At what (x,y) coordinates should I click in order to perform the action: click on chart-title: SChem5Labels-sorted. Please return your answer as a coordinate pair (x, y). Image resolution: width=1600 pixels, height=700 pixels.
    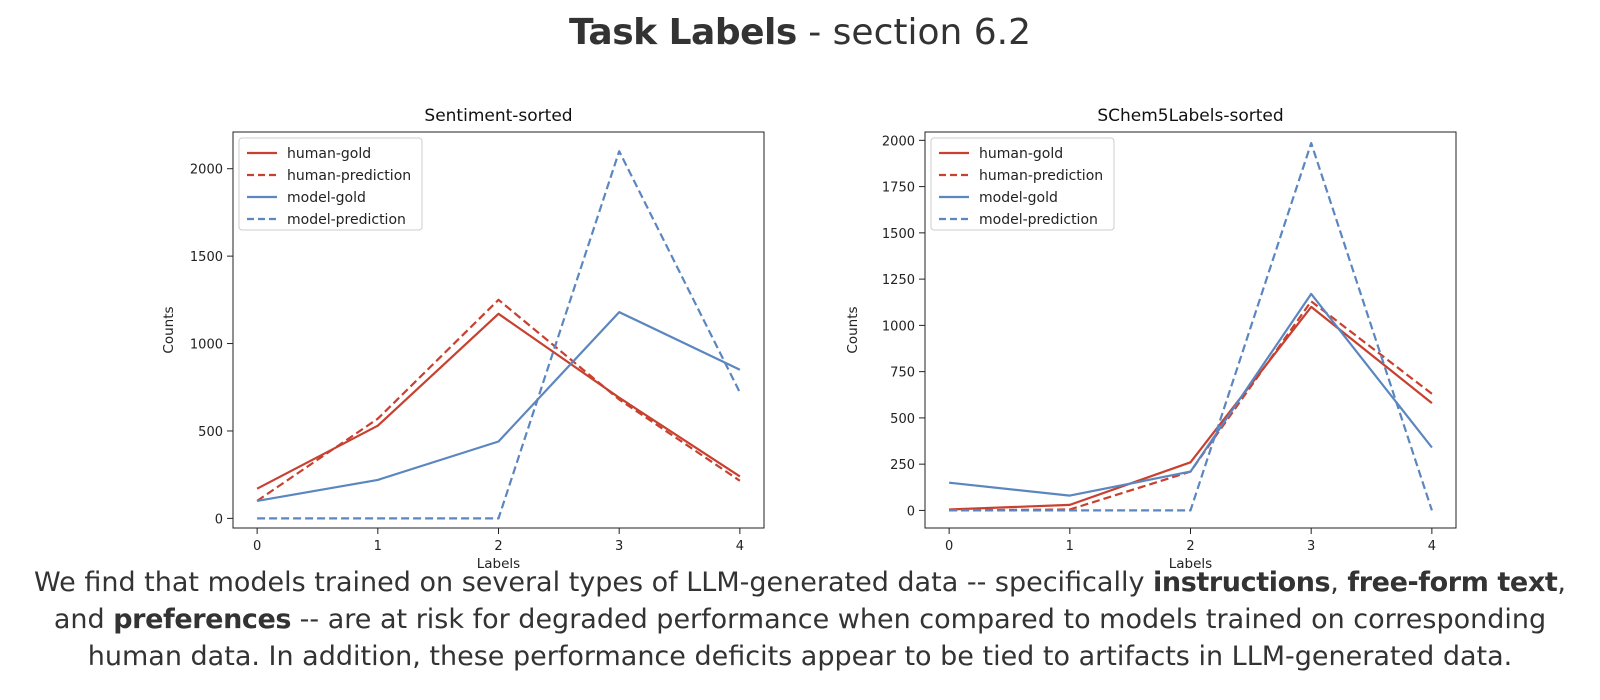
    Looking at the image, I should click on (1190, 116).